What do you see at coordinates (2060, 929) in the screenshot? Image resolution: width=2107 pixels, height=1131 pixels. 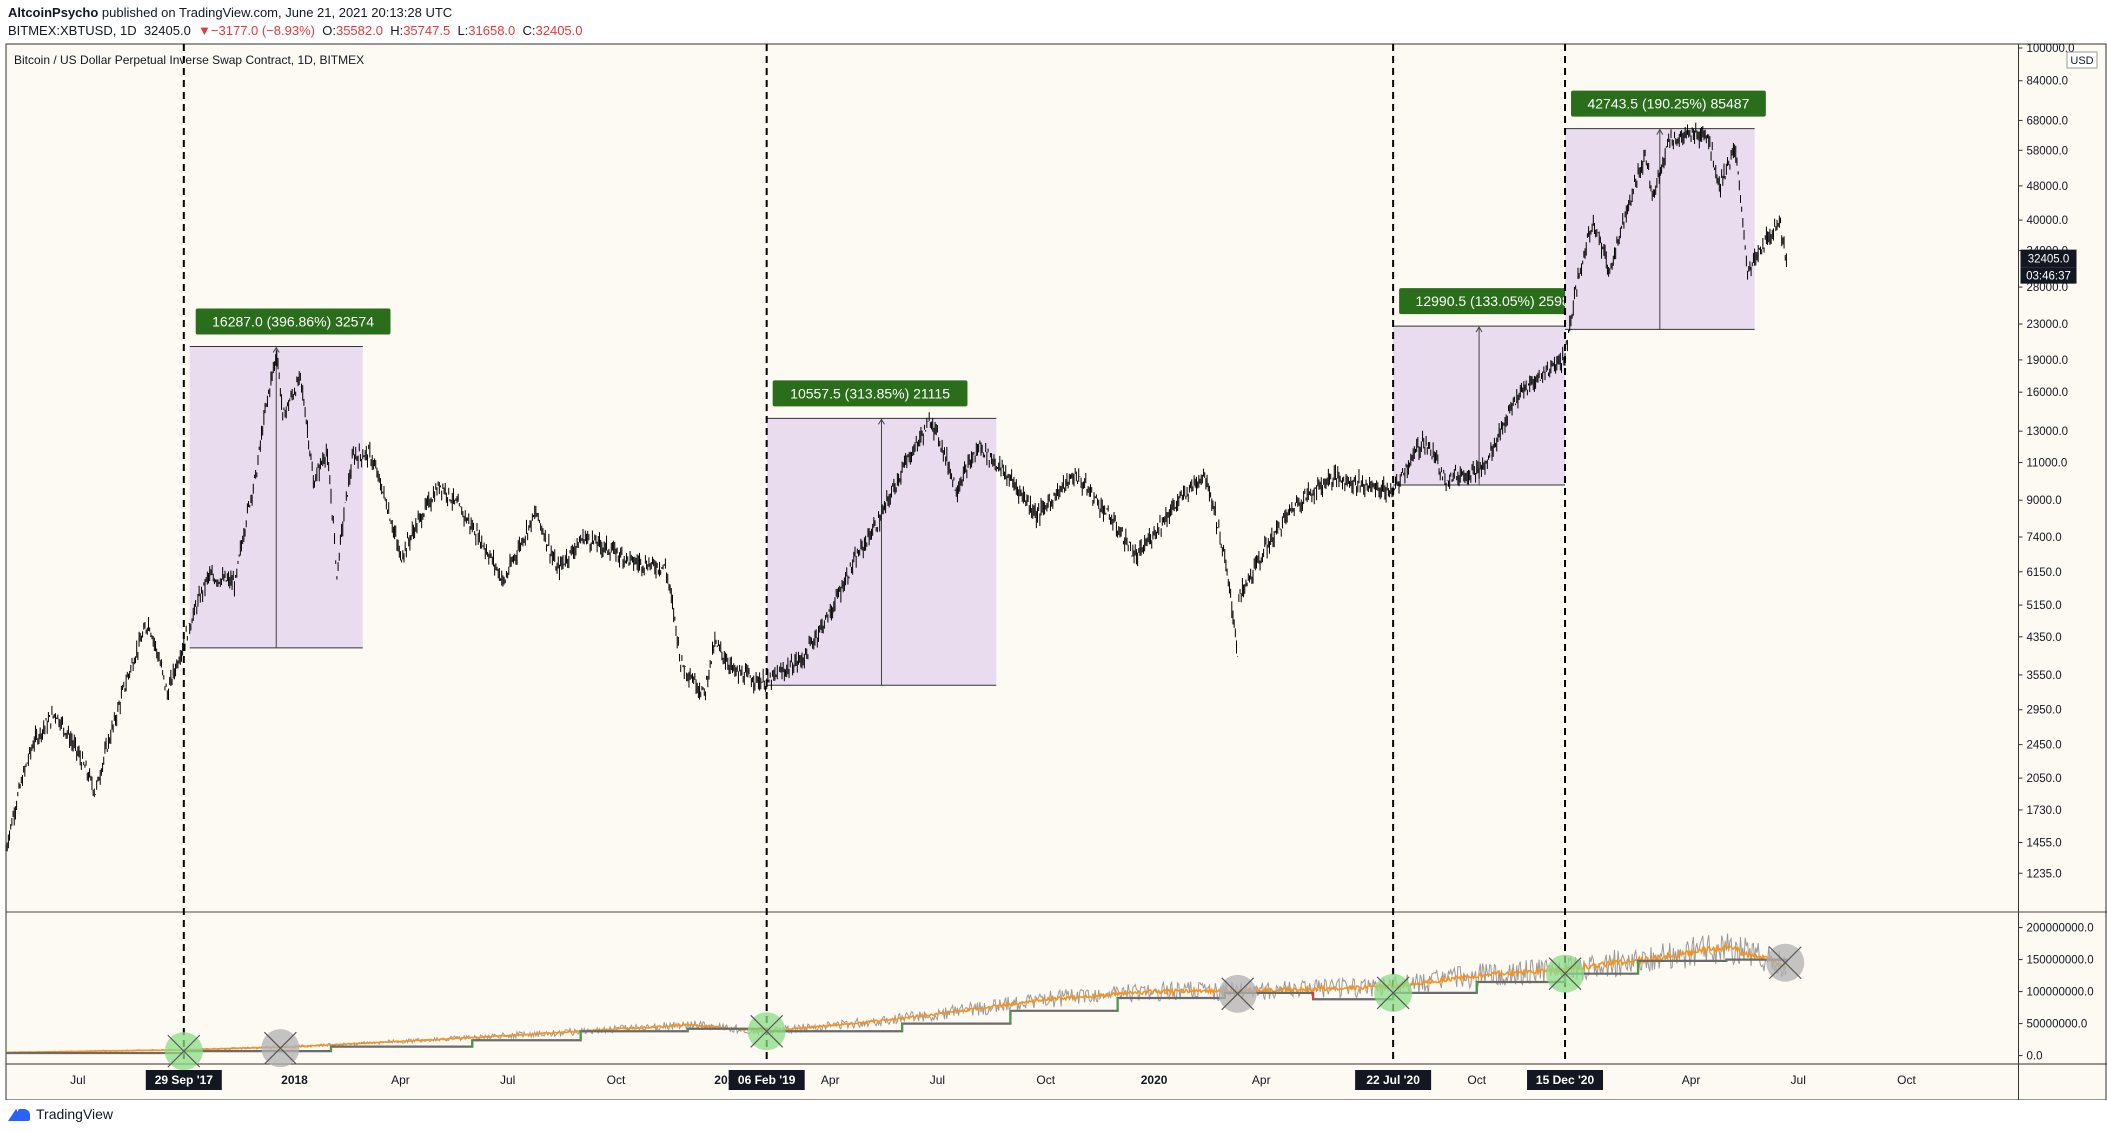 I see `volume-tick-label: 200000000.0` at bounding box center [2060, 929].